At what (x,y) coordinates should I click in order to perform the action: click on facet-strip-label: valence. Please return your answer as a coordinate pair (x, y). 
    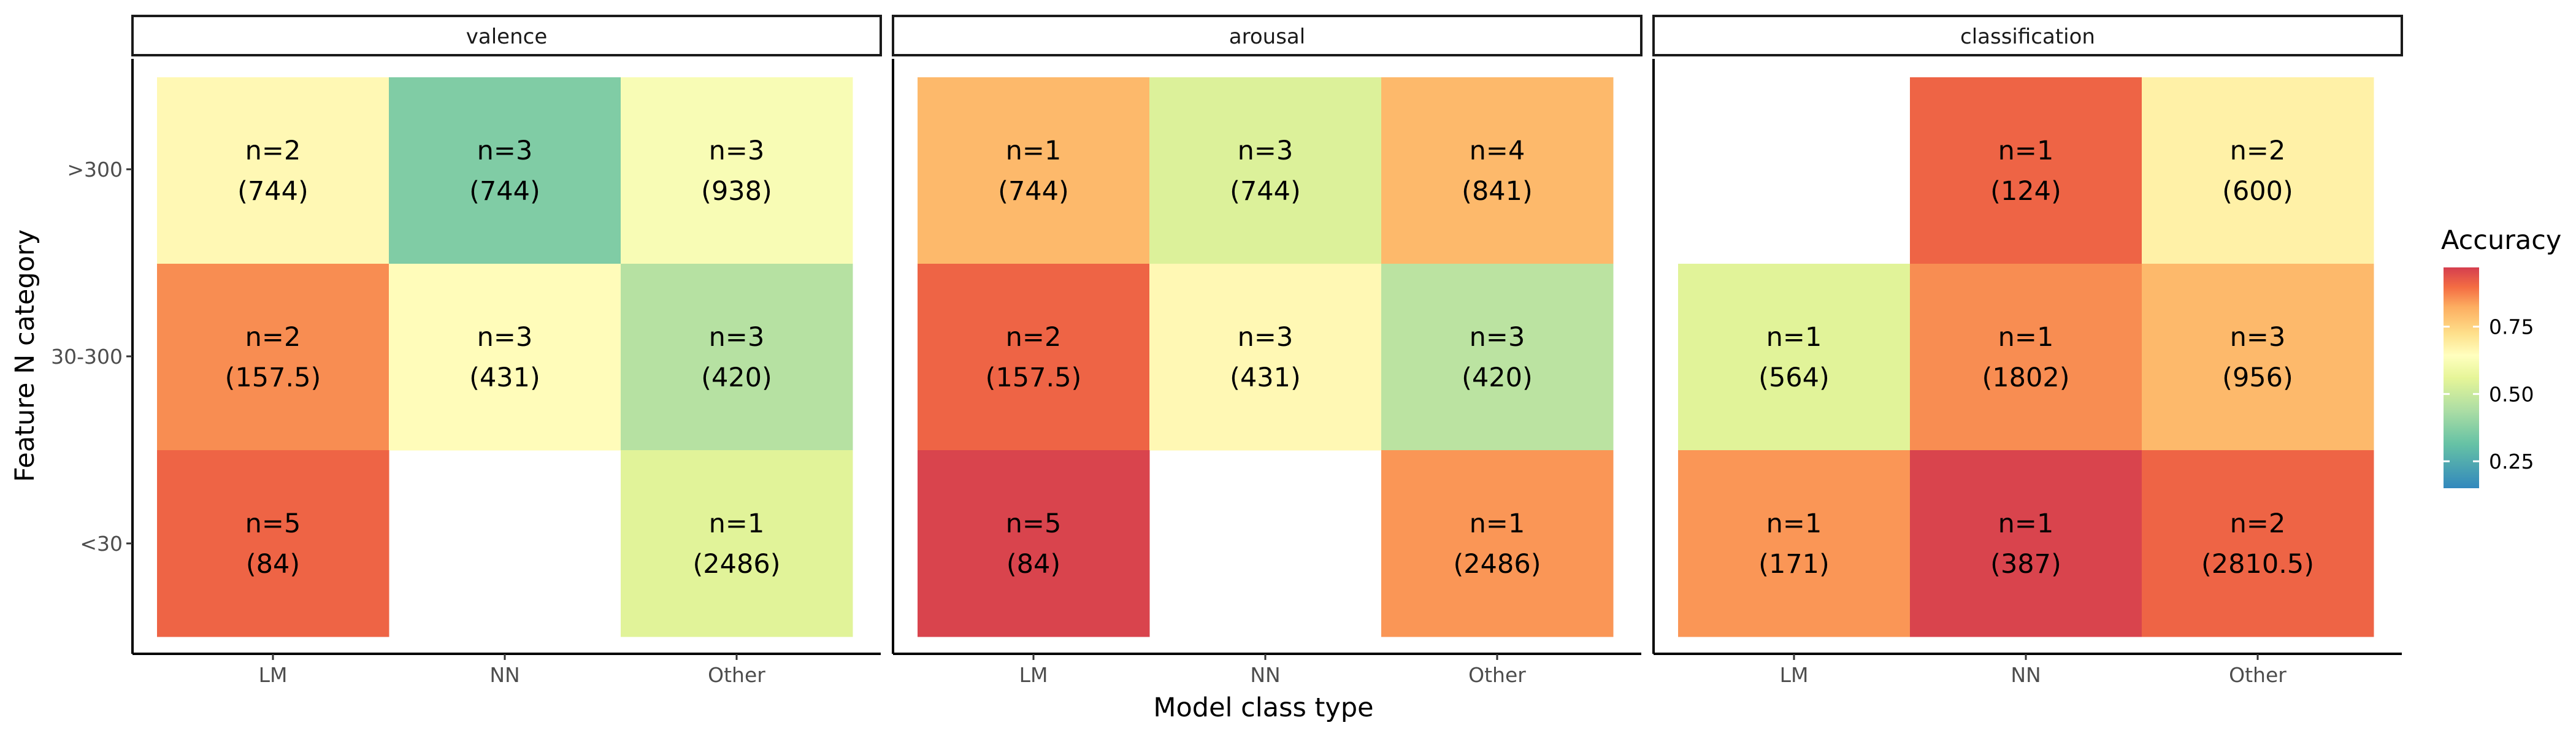
    Looking at the image, I should click on (506, 37).